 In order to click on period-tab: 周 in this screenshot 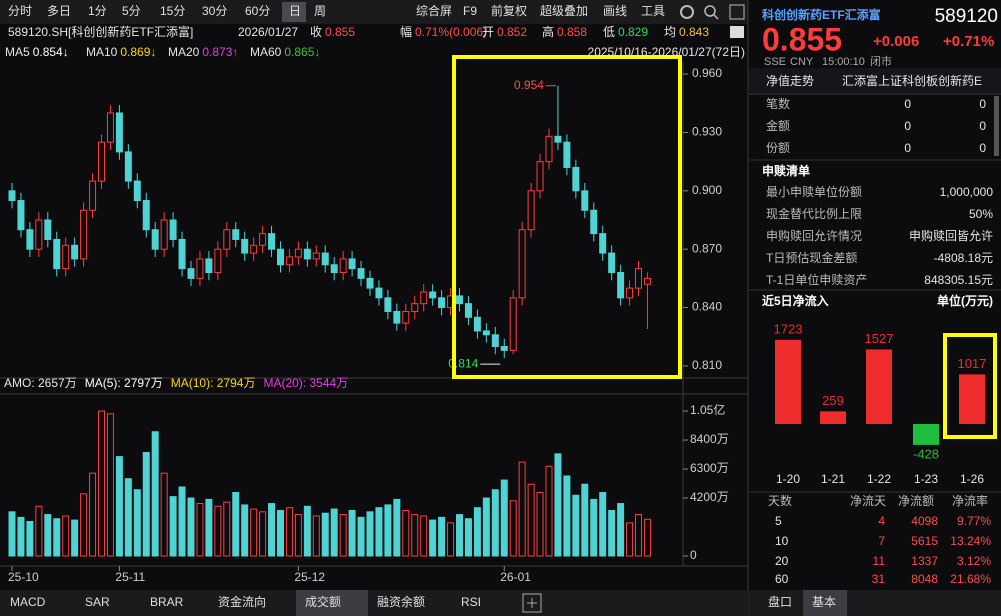, I will do `click(320, 11)`.